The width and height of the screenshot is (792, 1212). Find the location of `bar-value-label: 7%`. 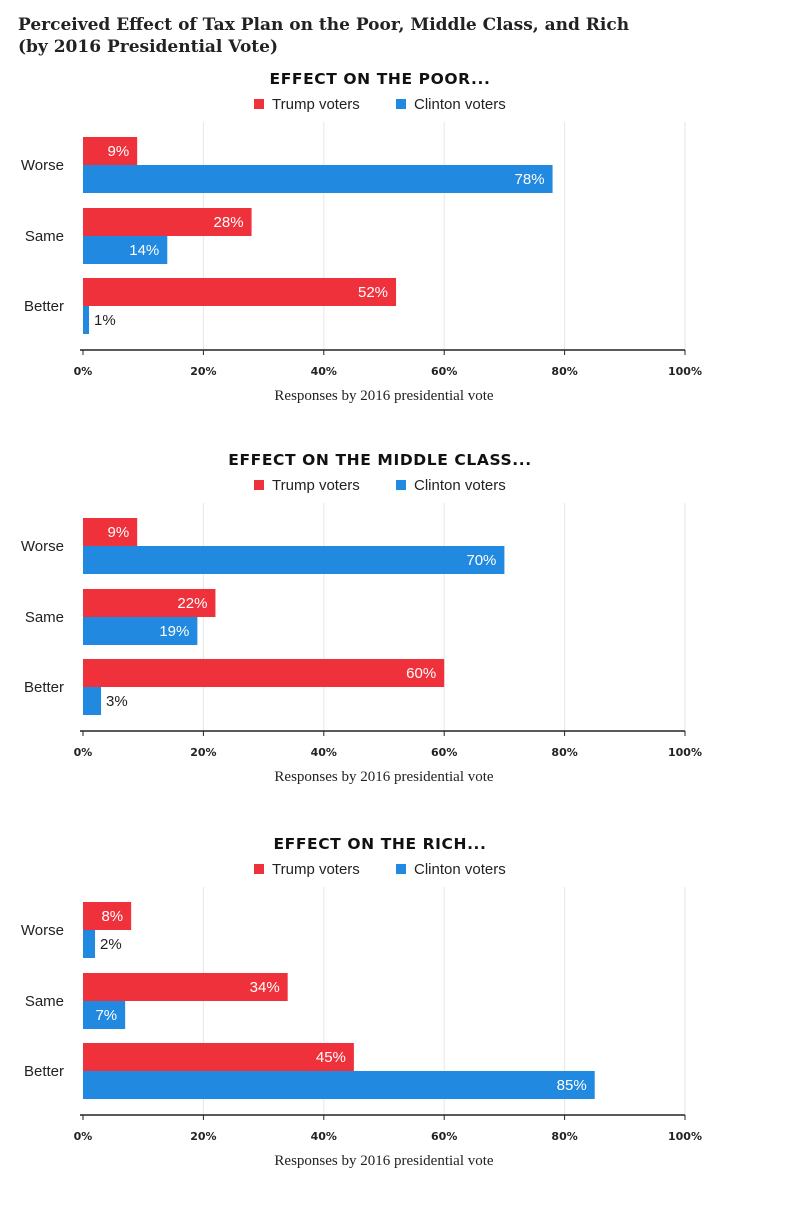

bar-value-label: 7% is located at coordinates (106, 1015).